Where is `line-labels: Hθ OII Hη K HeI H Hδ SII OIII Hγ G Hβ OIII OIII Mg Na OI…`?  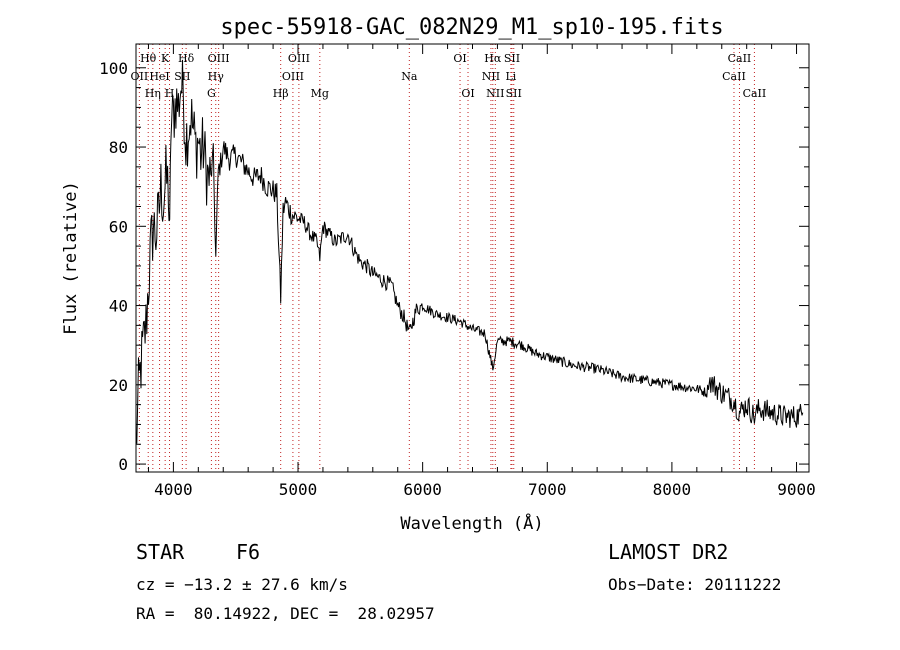
line-labels: Hθ OII Hη K HeI H Hδ SII OIII Hγ G Hβ OIII OIII Mg Na OI… is located at coordinates (449, 76).